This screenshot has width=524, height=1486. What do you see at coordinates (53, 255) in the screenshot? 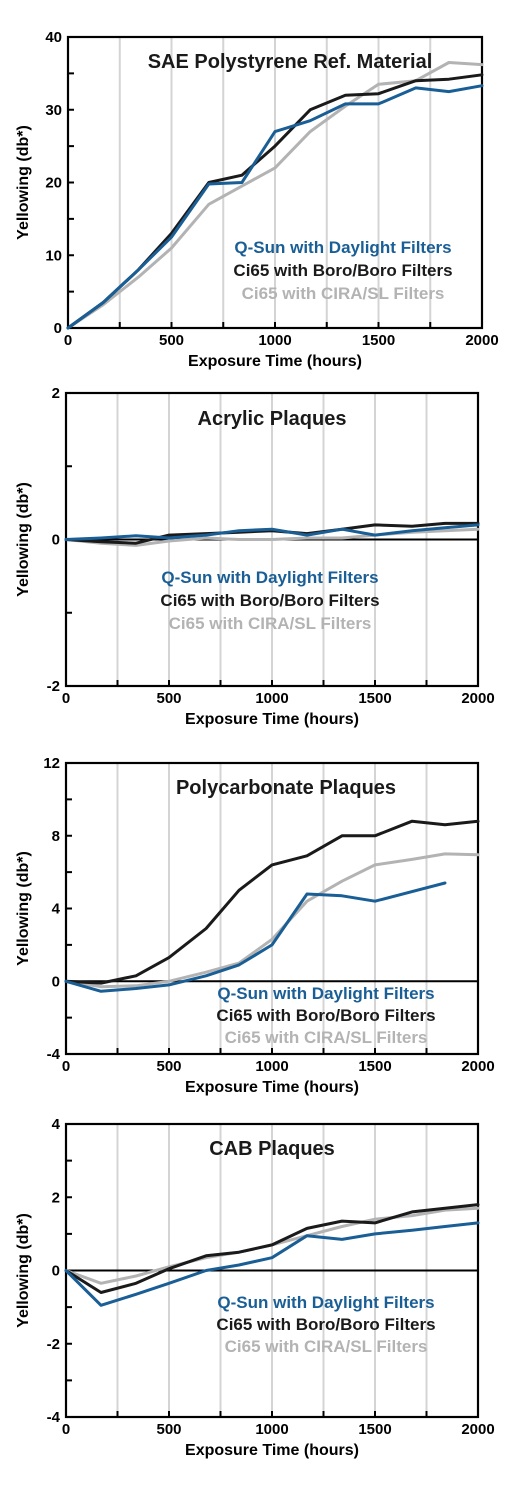
I see `y-tick-label: 10` at bounding box center [53, 255].